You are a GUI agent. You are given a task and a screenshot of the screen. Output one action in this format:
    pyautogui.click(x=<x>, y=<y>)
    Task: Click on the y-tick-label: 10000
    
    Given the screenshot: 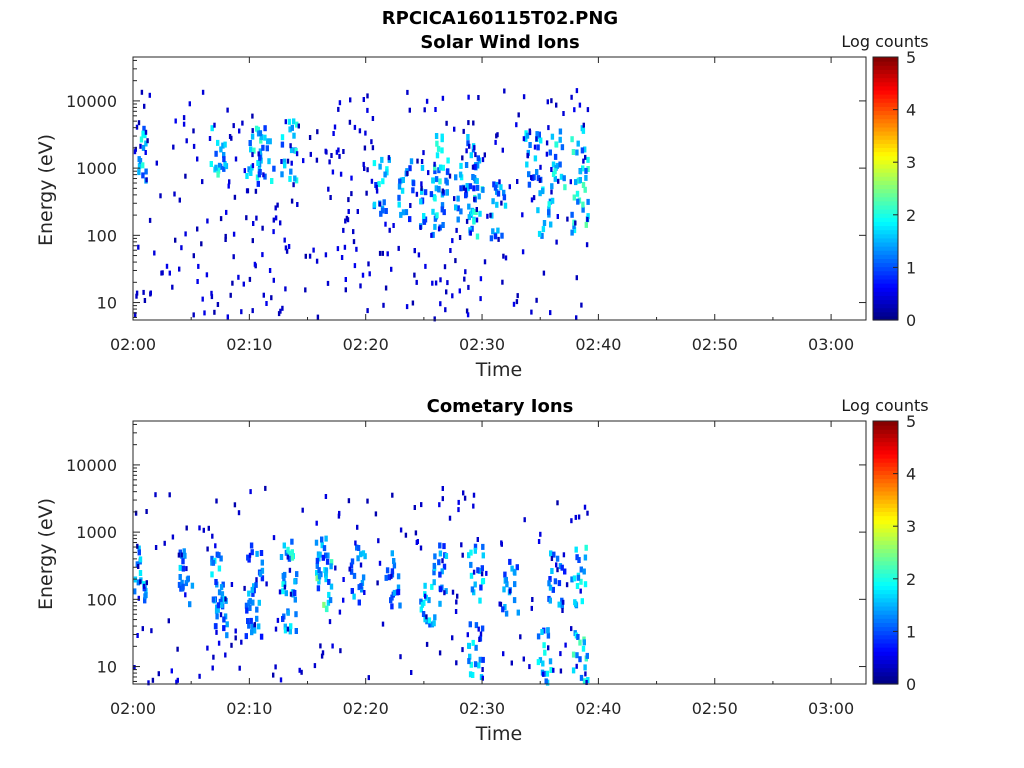 What is the action you would take?
    pyautogui.click(x=91, y=465)
    